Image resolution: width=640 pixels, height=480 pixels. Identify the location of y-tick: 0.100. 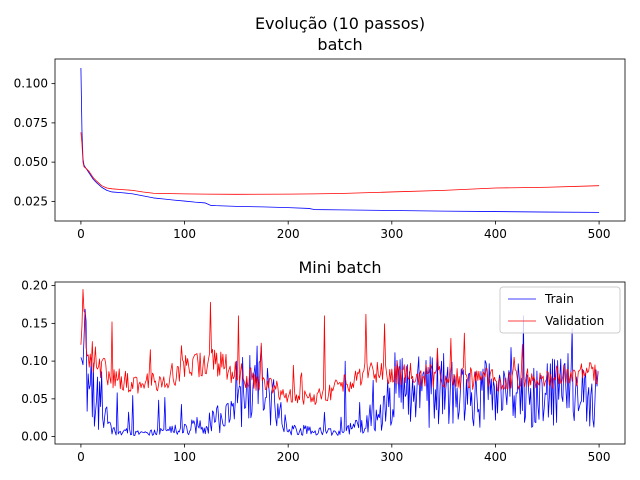
(34, 84).